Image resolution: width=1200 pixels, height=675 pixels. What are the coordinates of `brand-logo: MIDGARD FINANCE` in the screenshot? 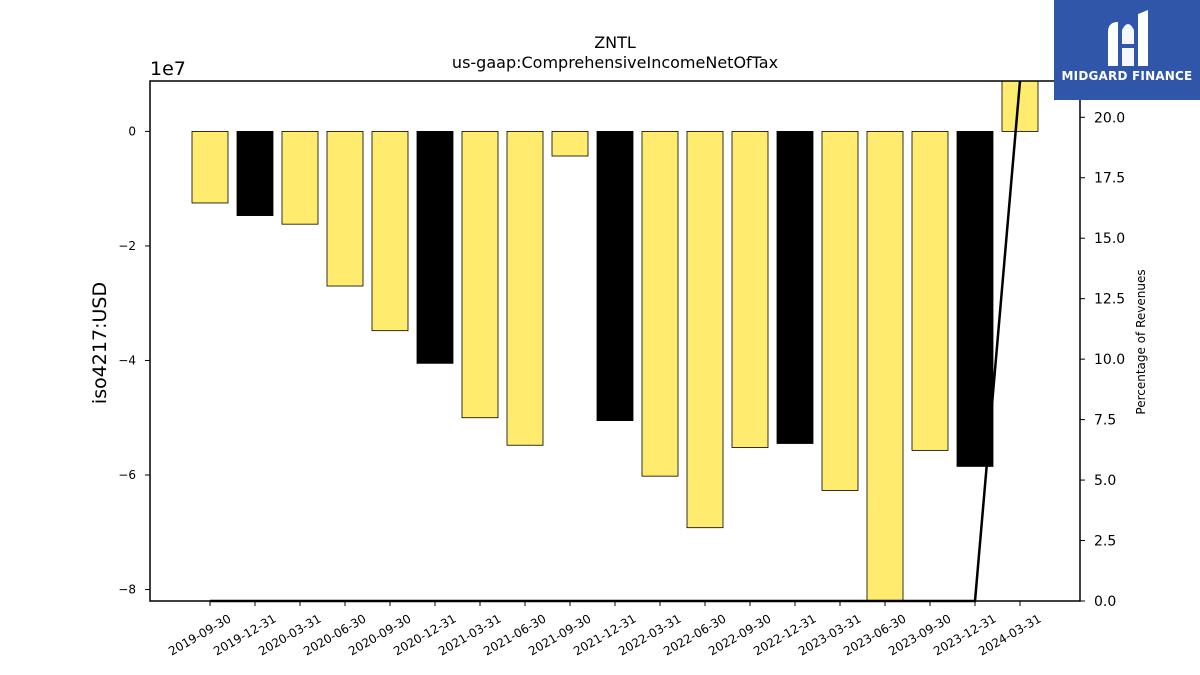 It's located at (1127, 50).